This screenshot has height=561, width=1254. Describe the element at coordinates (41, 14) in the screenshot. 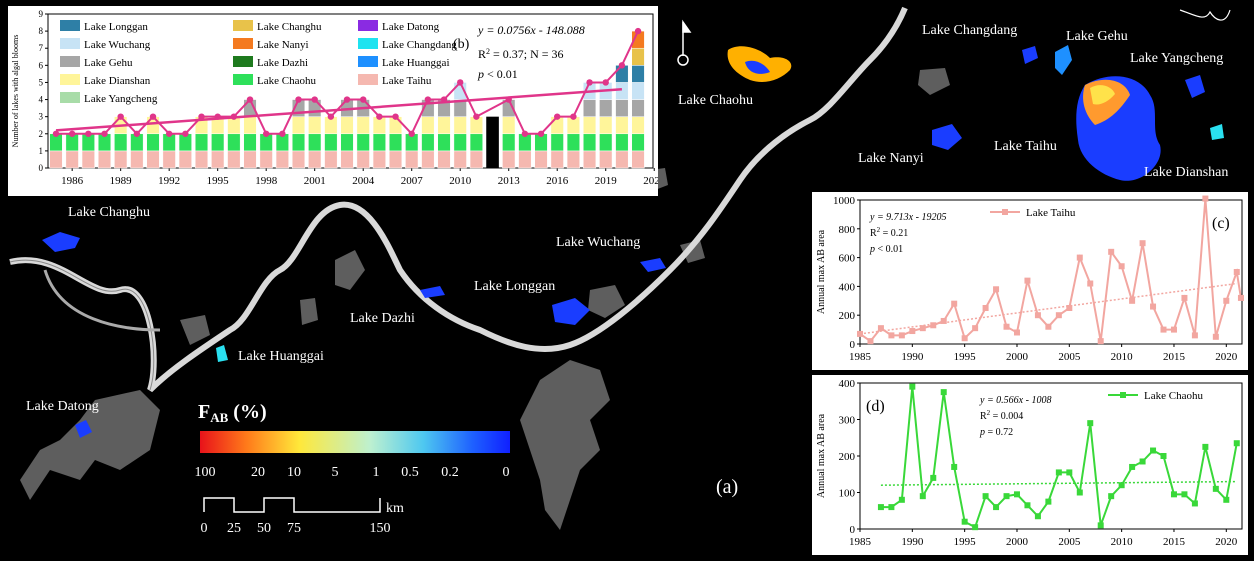

I see `y-tick-label: 9` at that location.